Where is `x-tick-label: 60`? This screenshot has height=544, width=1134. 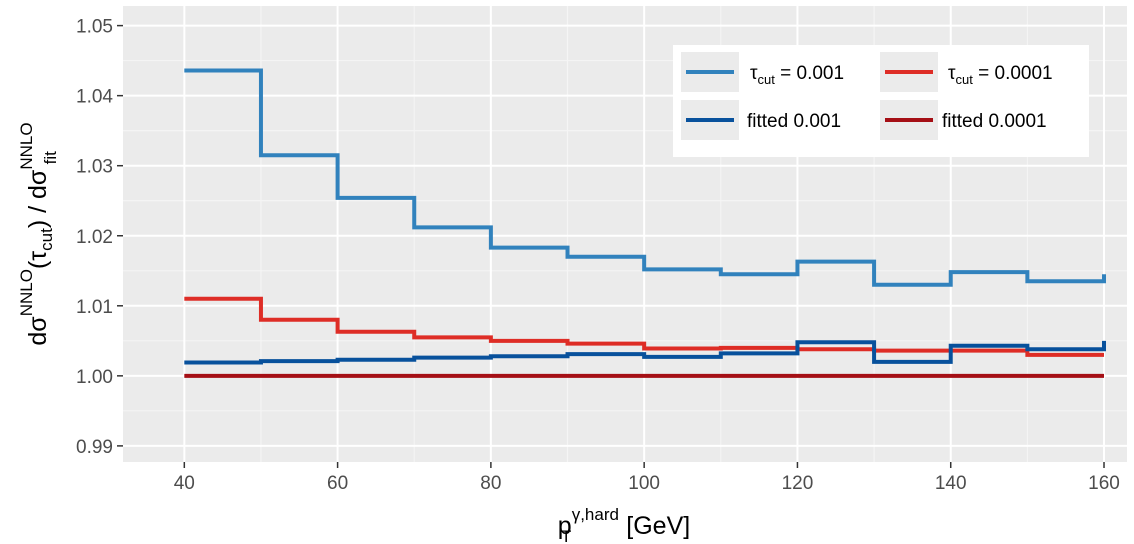 x-tick-label: 60 is located at coordinates (337, 483).